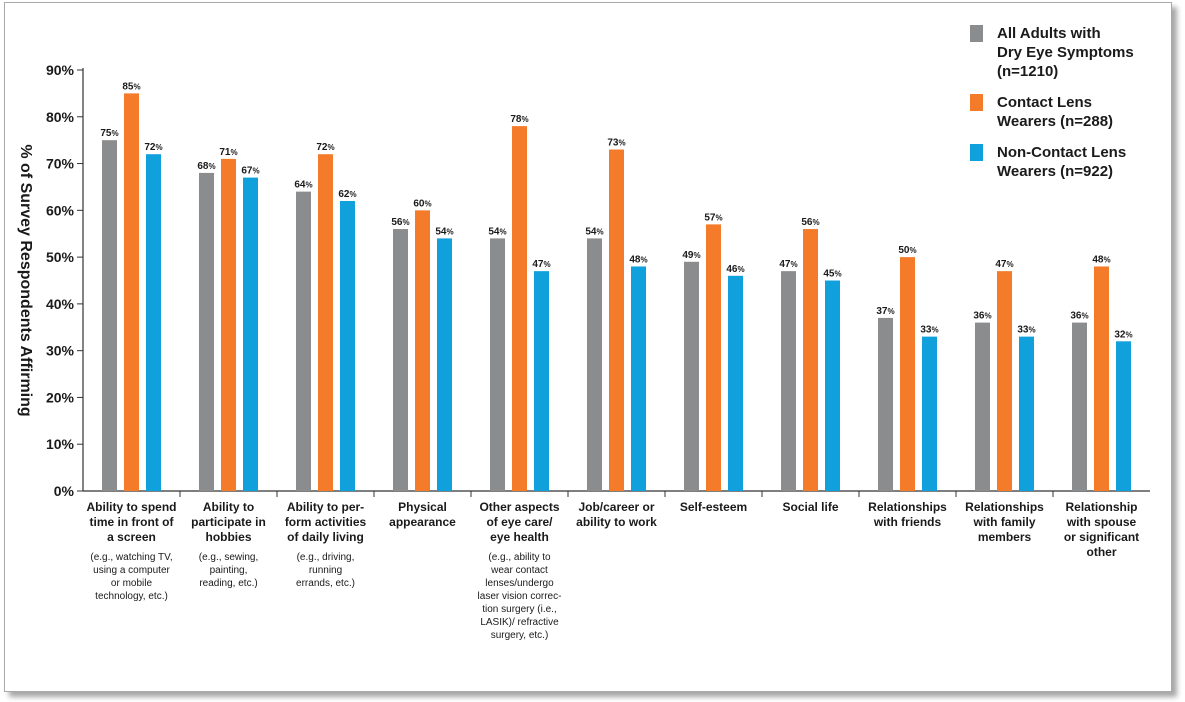  Describe the element at coordinates (25, 280) in the screenshot. I see `y-axis-label: % of Survey Respondents Affirming` at that location.